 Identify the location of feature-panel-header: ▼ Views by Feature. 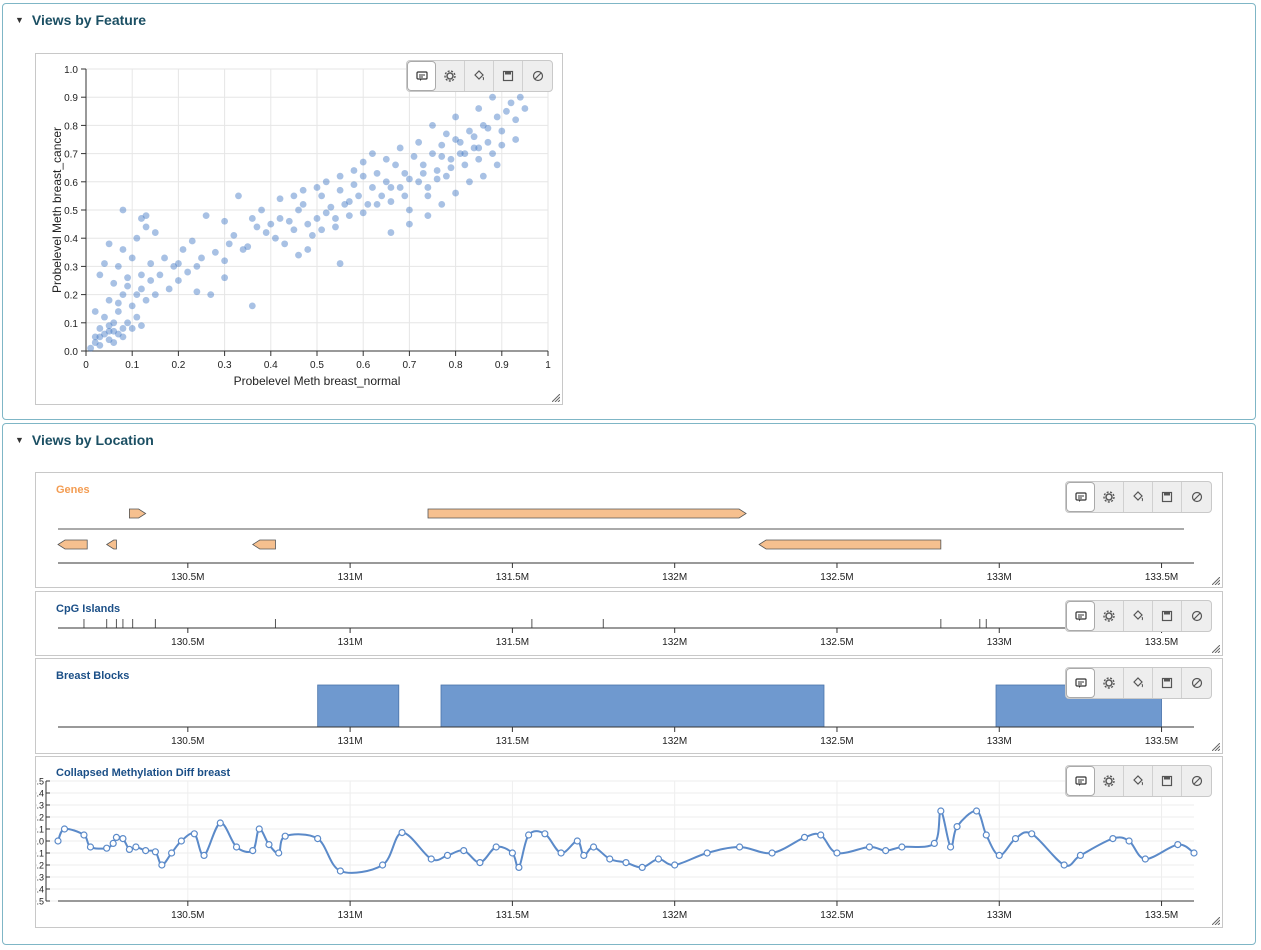
(80, 20).